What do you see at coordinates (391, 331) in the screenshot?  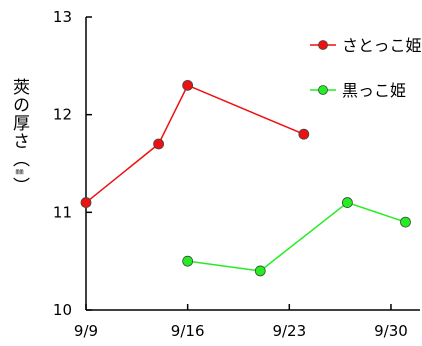 I see `x-tick-label: 9/30` at bounding box center [391, 331].